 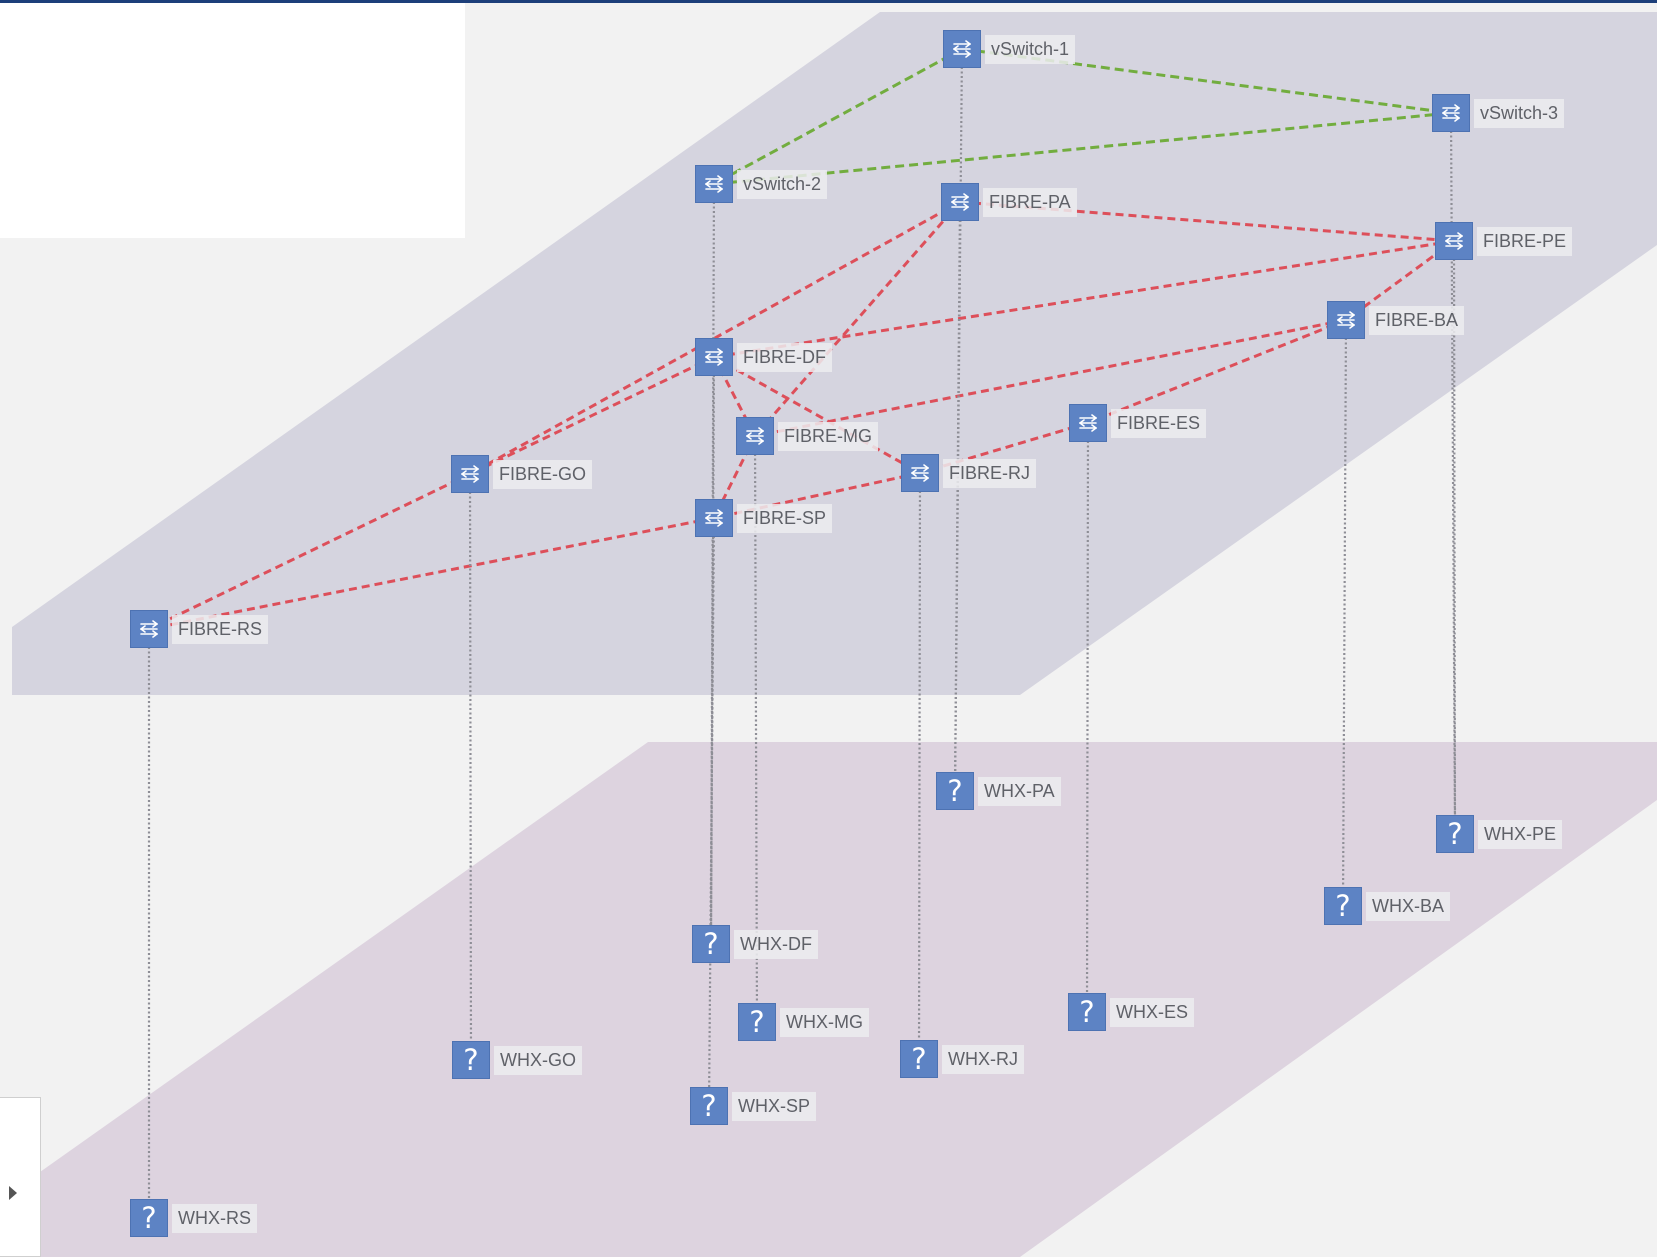 I want to click on node-label: WHX-ES, so click(x=1152, y=1012).